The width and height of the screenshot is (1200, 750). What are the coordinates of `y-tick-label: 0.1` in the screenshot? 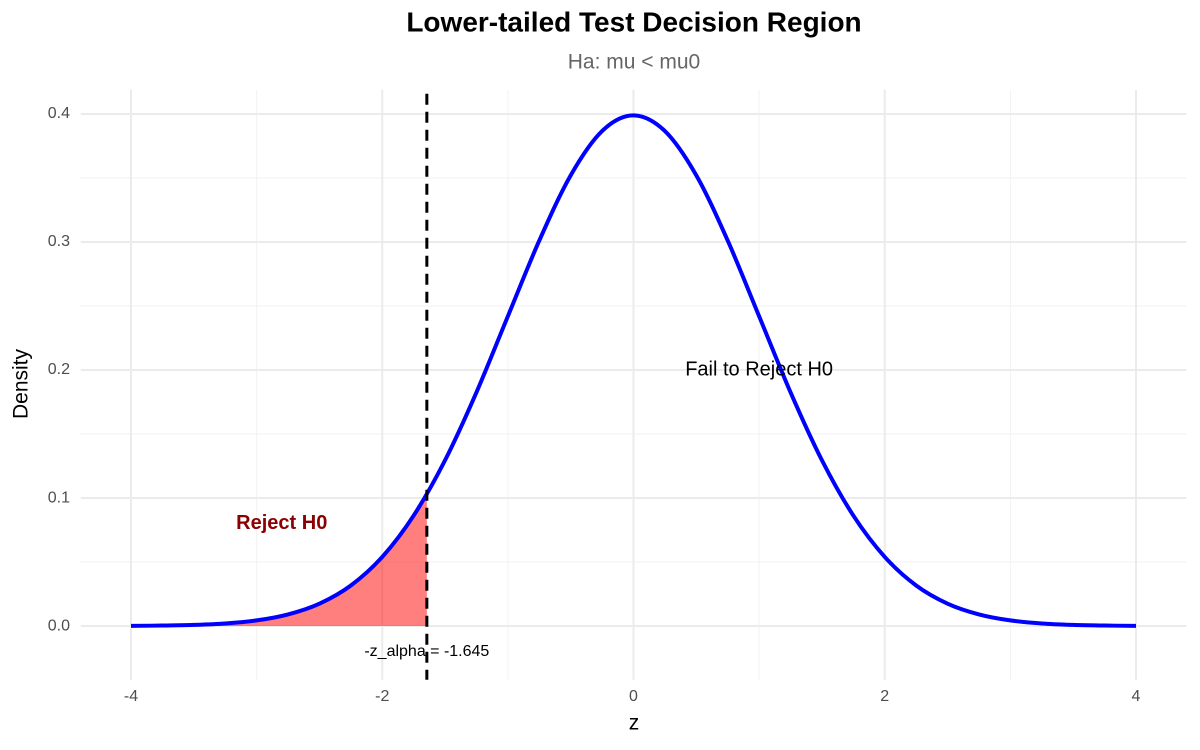 It's located at (59, 497).